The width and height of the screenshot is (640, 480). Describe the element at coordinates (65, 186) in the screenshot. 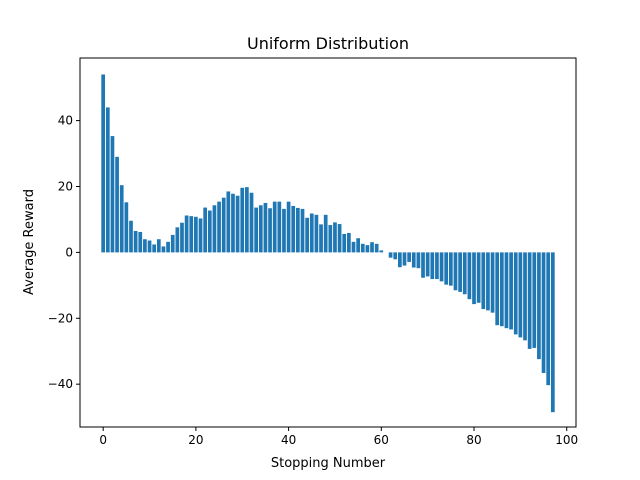

I see `y-tick-label: 20` at that location.